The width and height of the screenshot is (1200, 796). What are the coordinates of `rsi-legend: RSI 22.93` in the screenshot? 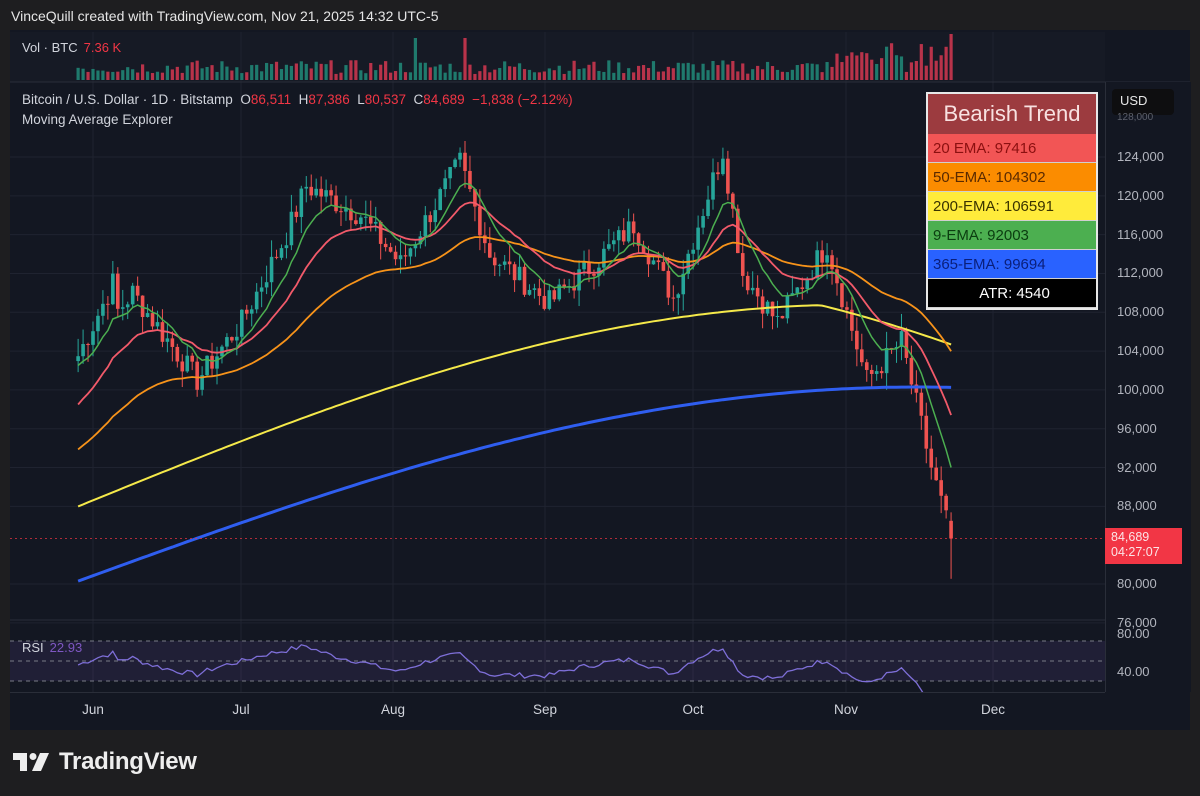 It's located at (52, 647).